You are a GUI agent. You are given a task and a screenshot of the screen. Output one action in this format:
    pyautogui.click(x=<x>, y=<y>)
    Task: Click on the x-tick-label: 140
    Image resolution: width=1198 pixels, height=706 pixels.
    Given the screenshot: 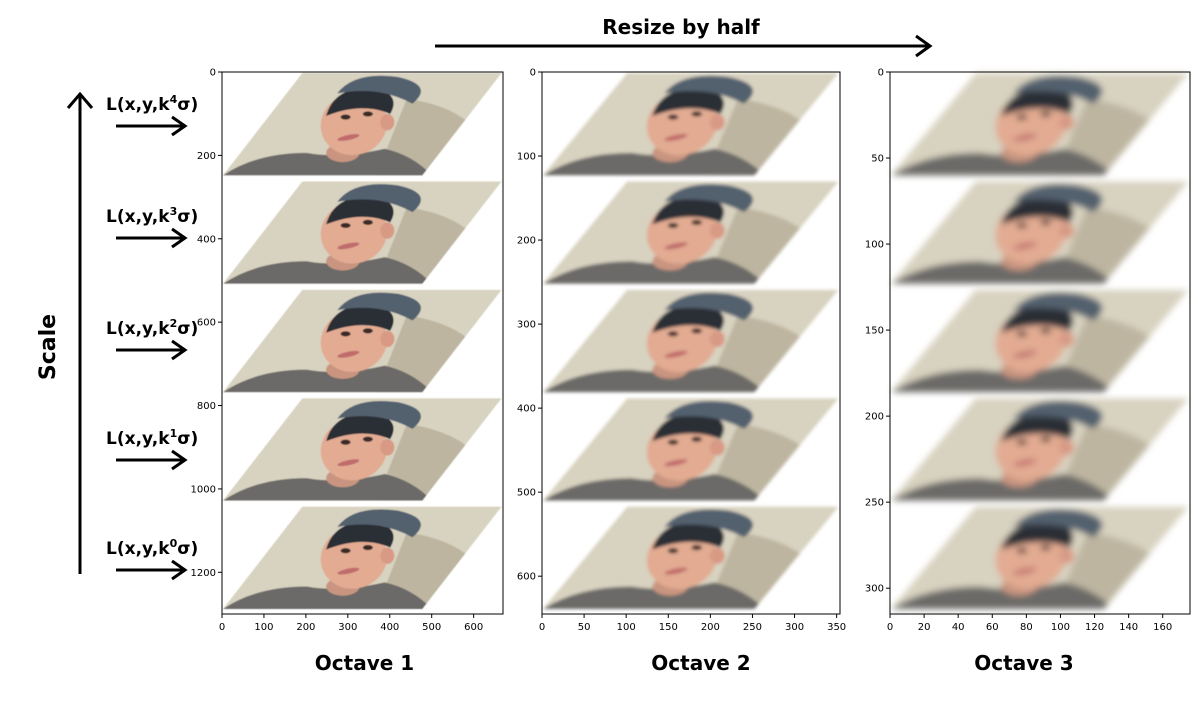 What is the action you would take?
    pyautogui.click(x=1128, y=627)
    